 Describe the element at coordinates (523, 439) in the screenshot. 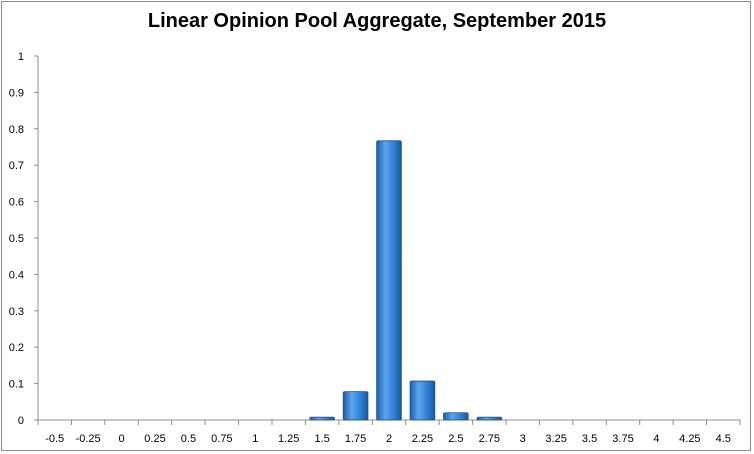

I see `x-tick-label: 3` at that location.